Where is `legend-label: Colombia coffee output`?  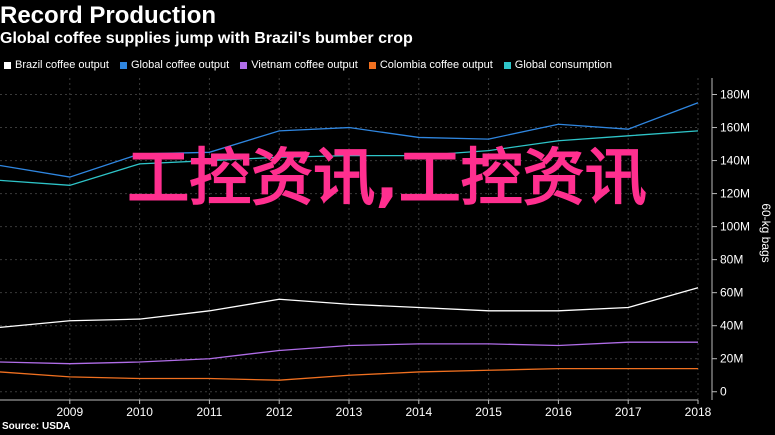 legend-label: Colombia coffee output is located at coordinates (436, 65).